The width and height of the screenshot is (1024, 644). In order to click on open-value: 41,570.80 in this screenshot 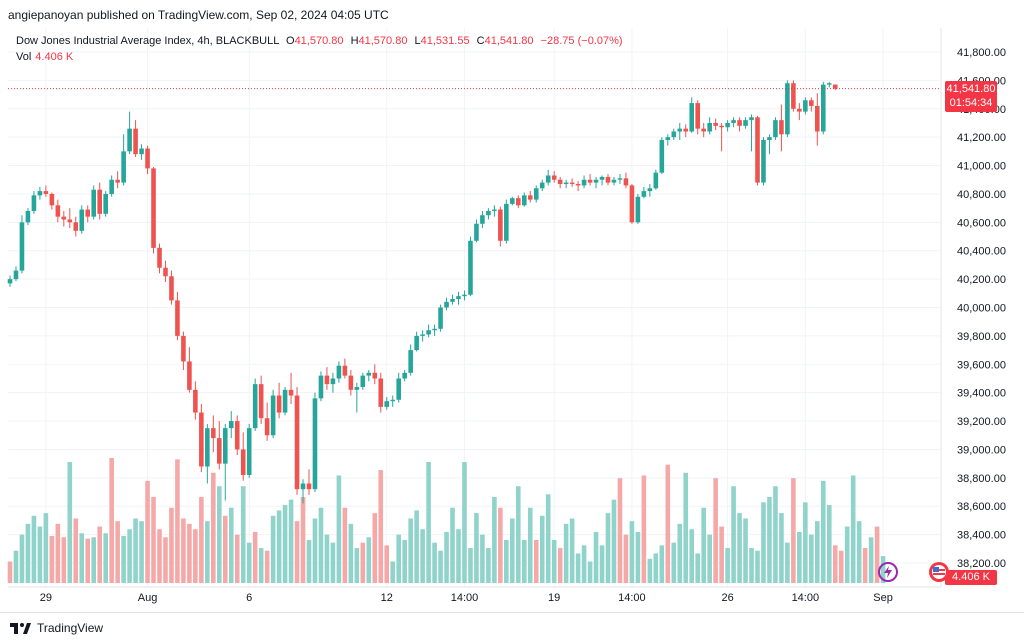, I will do `click(319, 41)`.